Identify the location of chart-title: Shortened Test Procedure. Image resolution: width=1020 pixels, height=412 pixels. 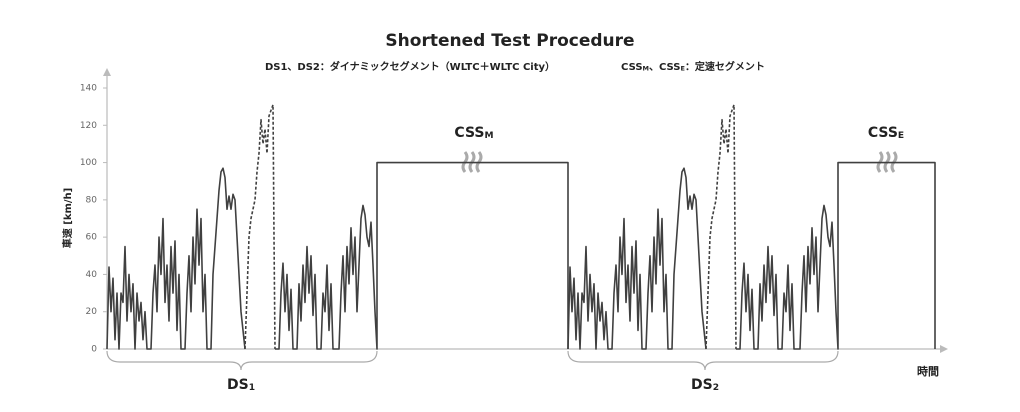
(509, 41).